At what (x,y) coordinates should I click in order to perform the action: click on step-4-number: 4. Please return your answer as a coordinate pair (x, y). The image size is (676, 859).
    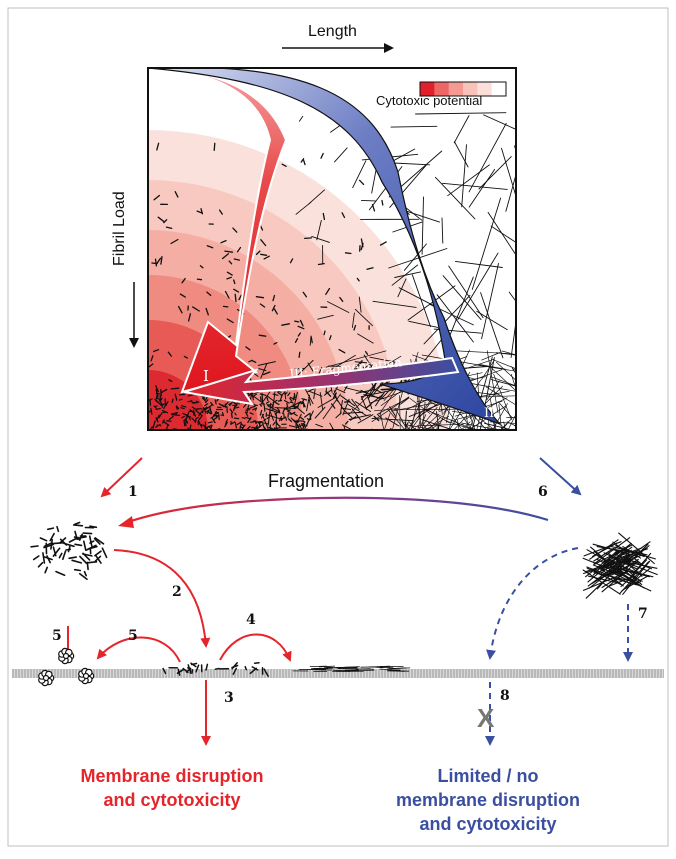
    Looking at the image, I should click on (251, 620).